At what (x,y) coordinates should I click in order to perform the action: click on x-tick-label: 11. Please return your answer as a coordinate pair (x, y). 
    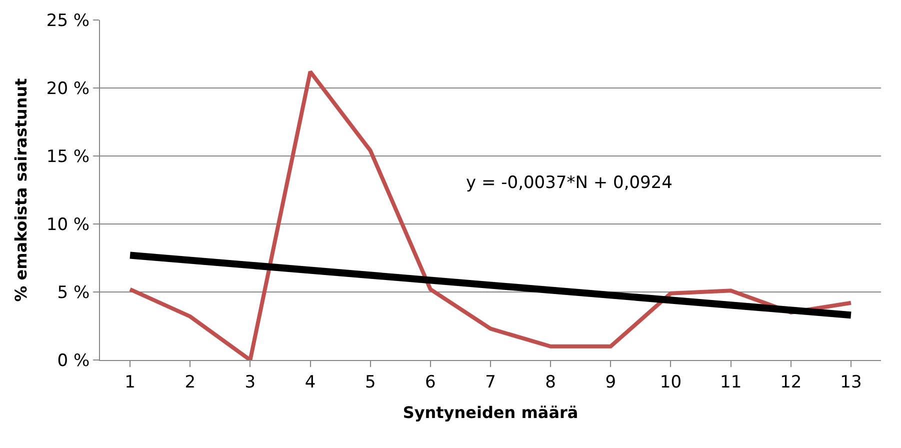
    Looking at the image, I should click on (731, 382).